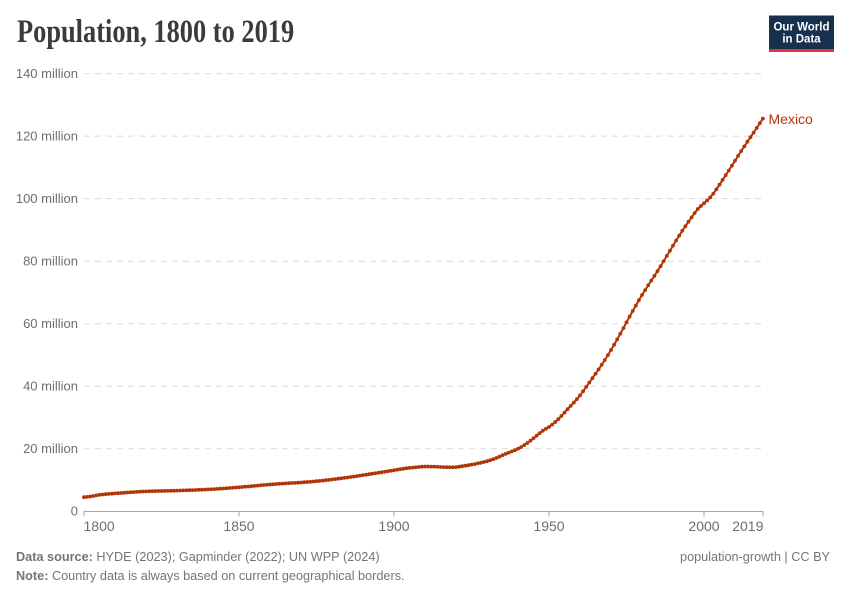 This screenshot has width=850, height=600. What do you see at coordinates (50, 261) in the screenshot?
I see `svg-text: 80 million` at bounding box center [50, 261].